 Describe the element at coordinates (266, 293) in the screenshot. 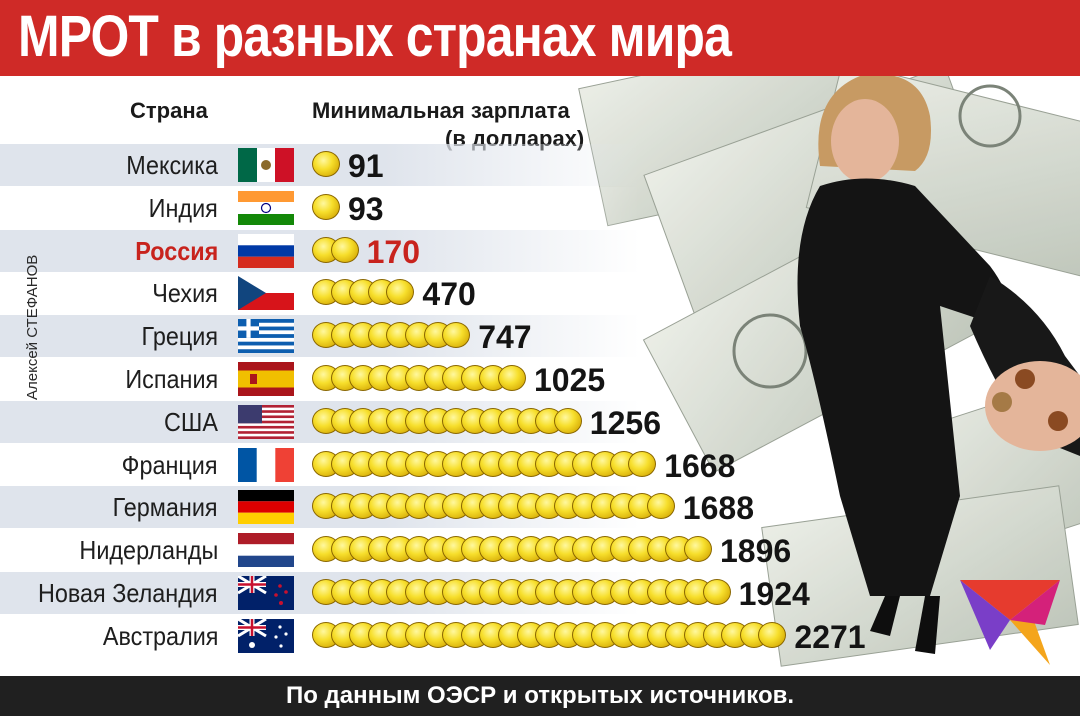

I see `czech-flag-icon` at that location.